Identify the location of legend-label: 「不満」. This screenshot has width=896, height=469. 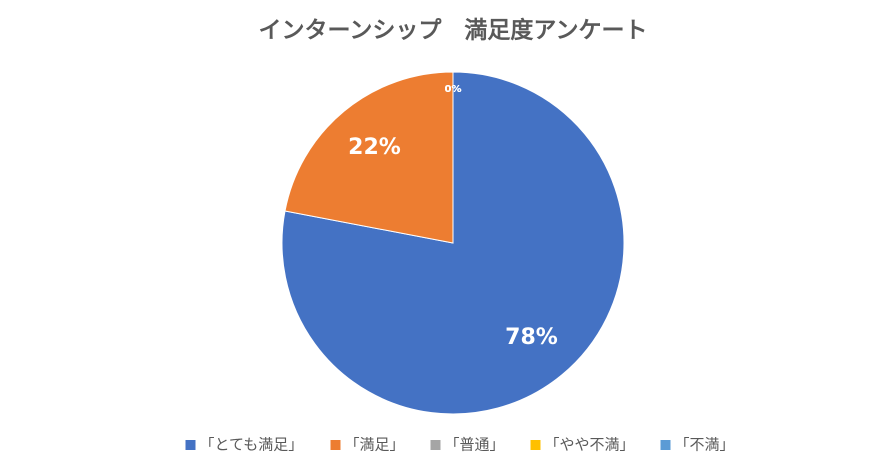
(705, 445).